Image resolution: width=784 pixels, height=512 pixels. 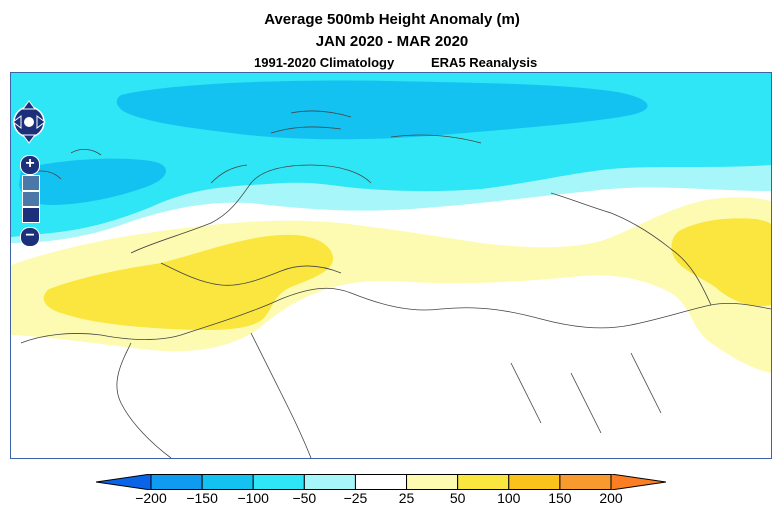 What do you see at coordinates (721, 262) in the screenshot?
I see `anomaly-region-plus50-east-asia` at bounding box center [721, 262].